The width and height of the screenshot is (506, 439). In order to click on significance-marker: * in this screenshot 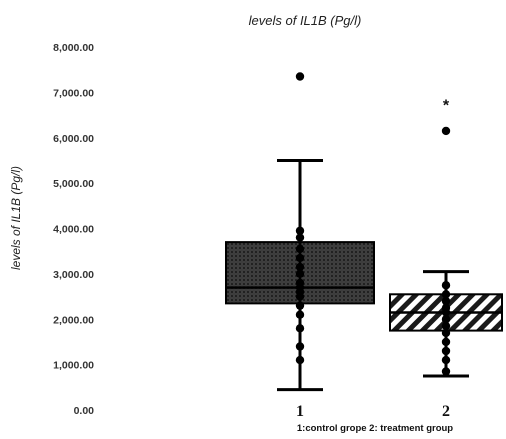, I will do `click(446, 106)`.